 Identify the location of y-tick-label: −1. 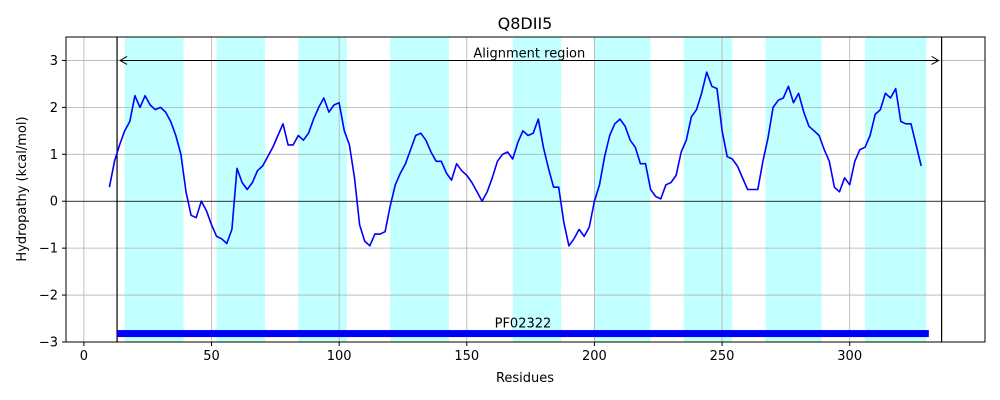
(48, 249).